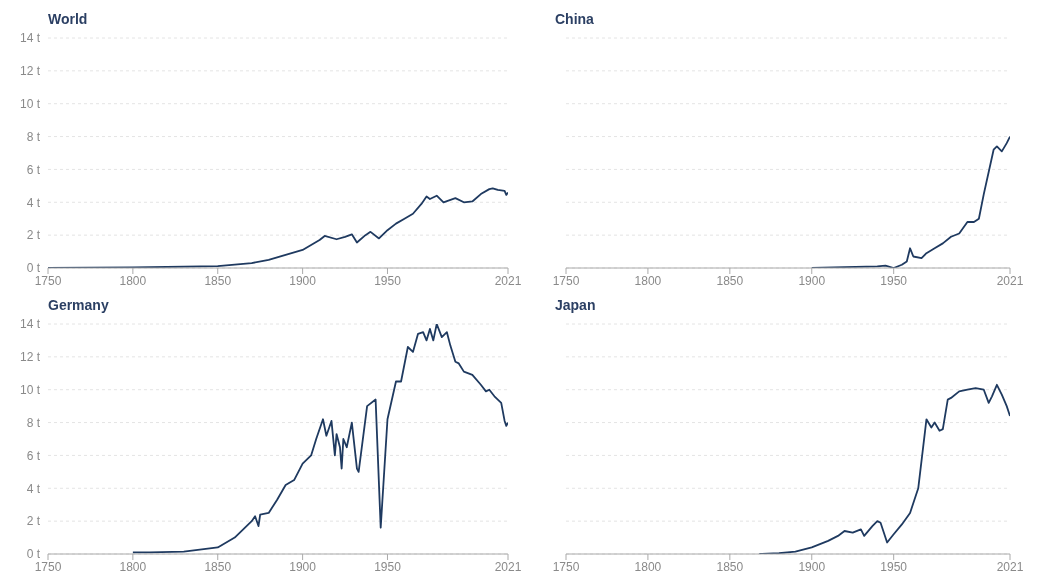  I want to click on chart-title: Germany, so click(79, 305).